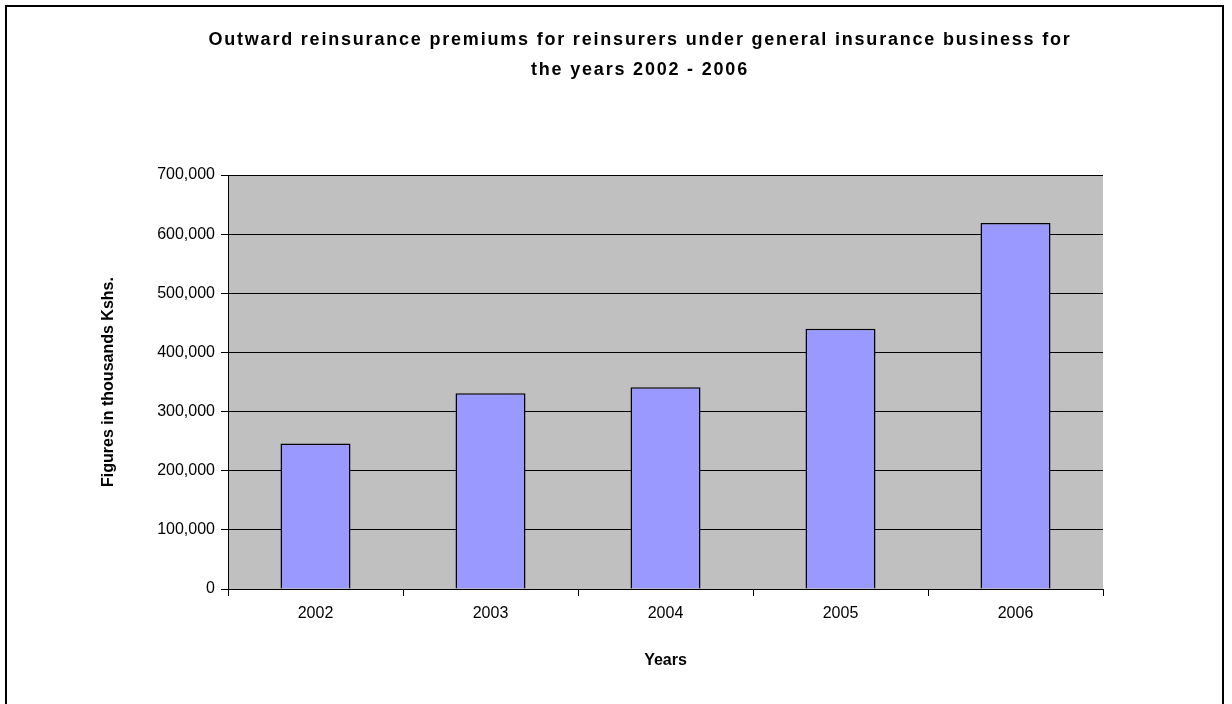 The height and width of the screenshot is (704, 1232). Describe the element at coordinates (665, 613) in the screenshot. I see `x-tick-label: 2004` at that location.